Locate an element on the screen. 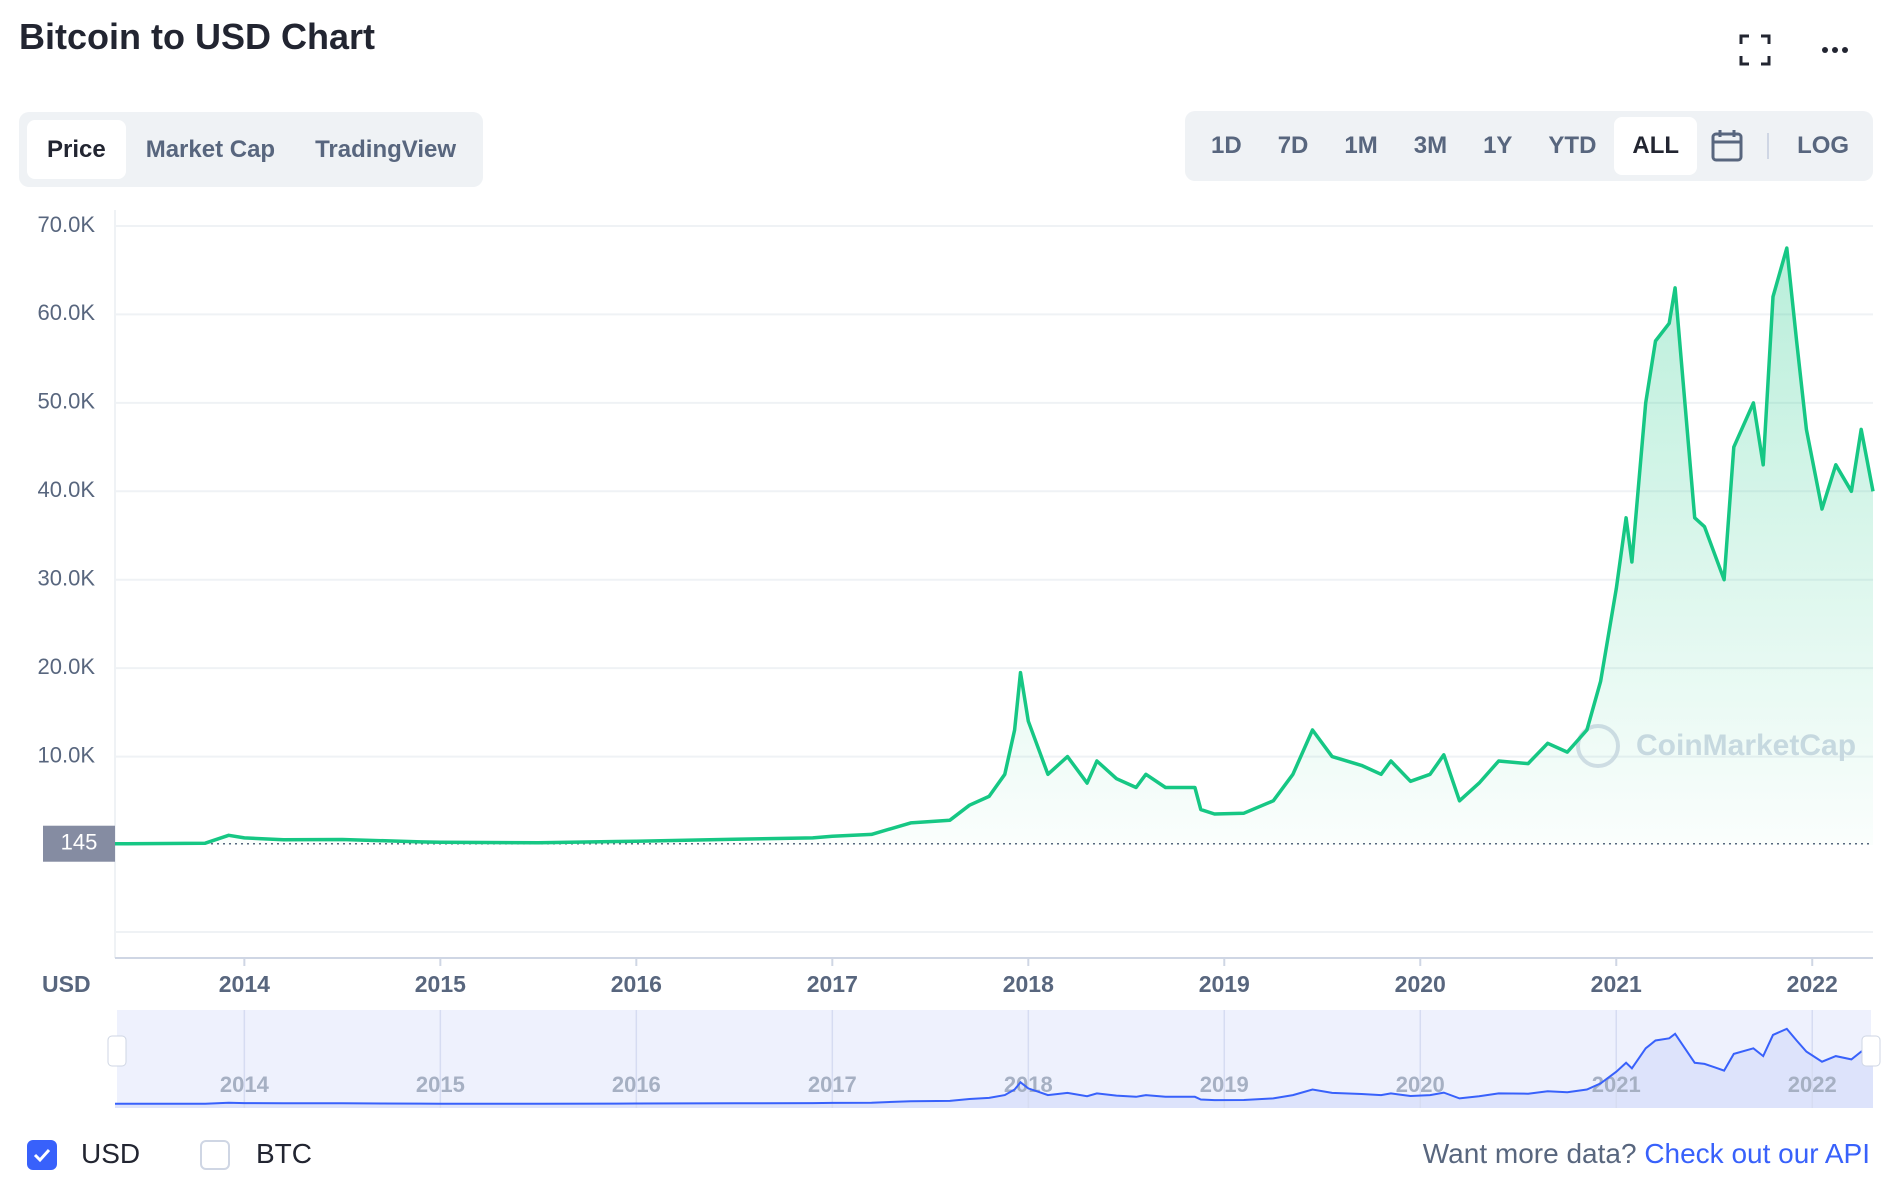  api-prompt: Want more data? Check out our API is located at coordinates (1646, 1154).